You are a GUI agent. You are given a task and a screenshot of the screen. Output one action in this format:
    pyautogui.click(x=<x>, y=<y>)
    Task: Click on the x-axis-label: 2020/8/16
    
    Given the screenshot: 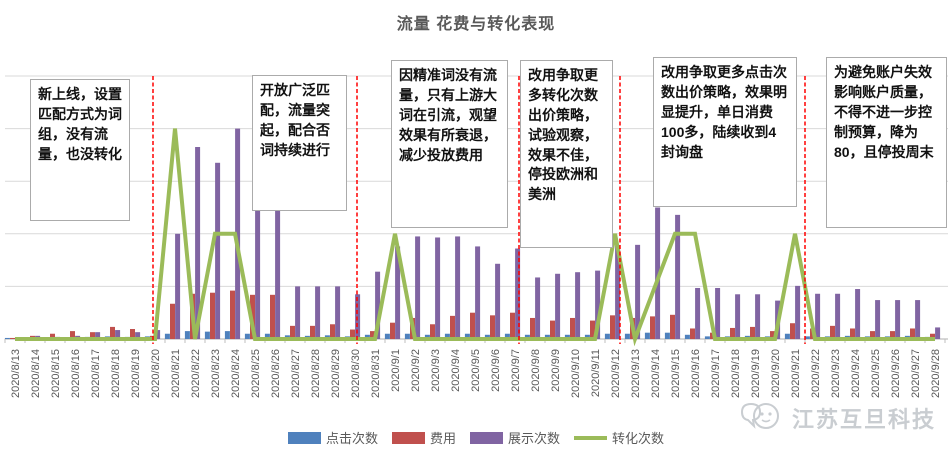 What is the action you would take?
    pyautogui.click(x=76, y=373)
    